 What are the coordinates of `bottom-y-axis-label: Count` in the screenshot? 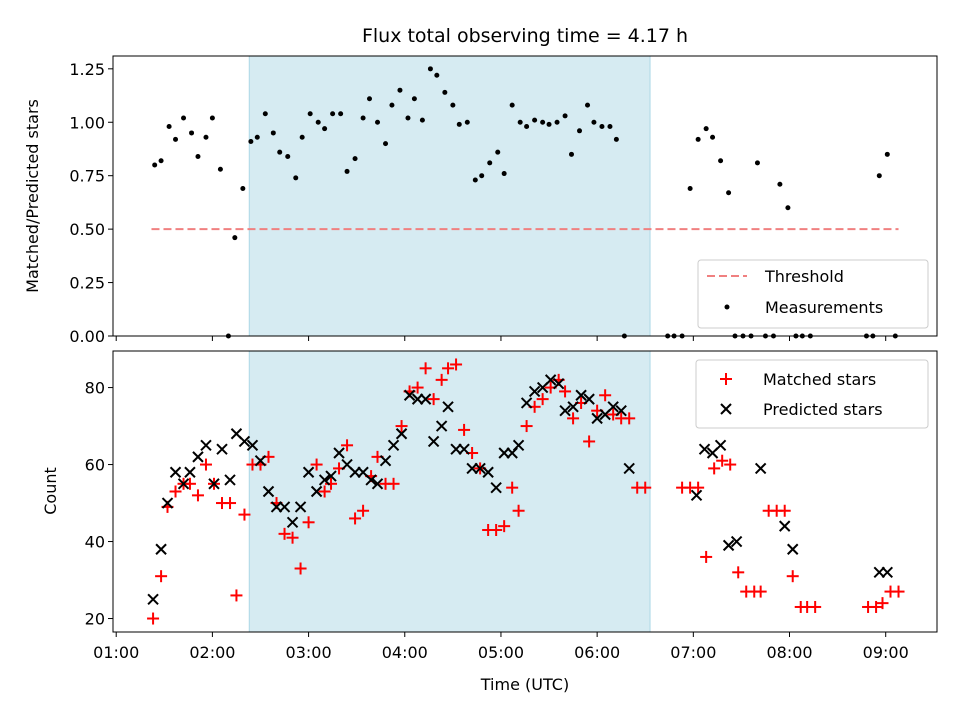 It's located at (50, 491).